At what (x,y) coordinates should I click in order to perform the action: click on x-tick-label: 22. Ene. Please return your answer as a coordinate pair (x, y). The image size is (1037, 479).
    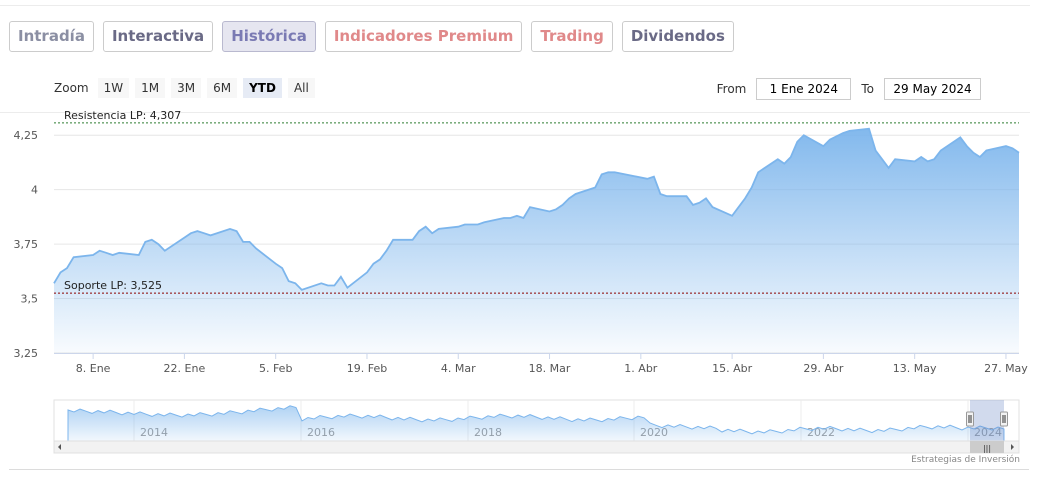
    Looking at the image, I should click on (185, 368).